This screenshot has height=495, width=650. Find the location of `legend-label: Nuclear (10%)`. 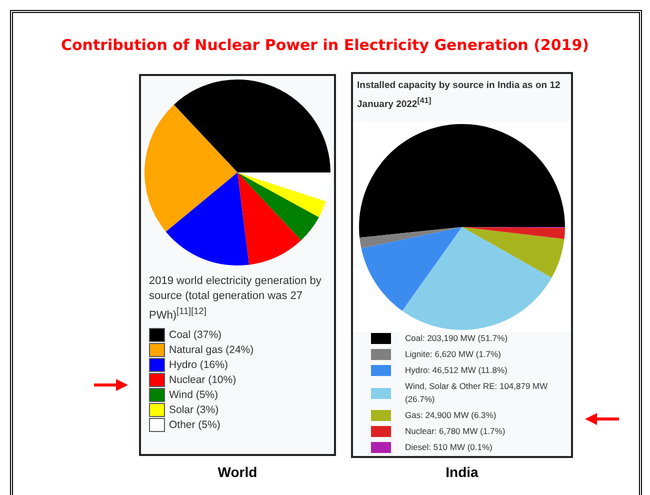

legend-label: Nuclear (10%) is located at coordinates (202, 380).